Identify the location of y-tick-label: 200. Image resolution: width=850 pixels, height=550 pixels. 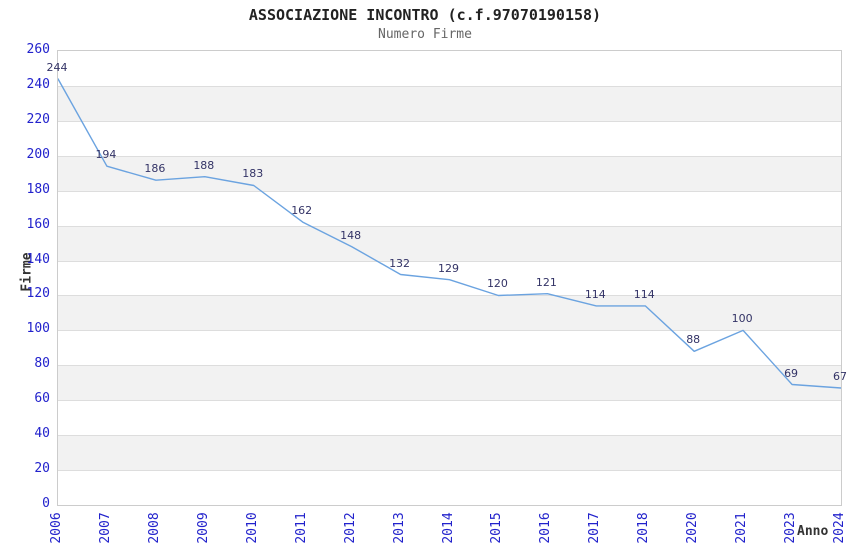
(38, 154).